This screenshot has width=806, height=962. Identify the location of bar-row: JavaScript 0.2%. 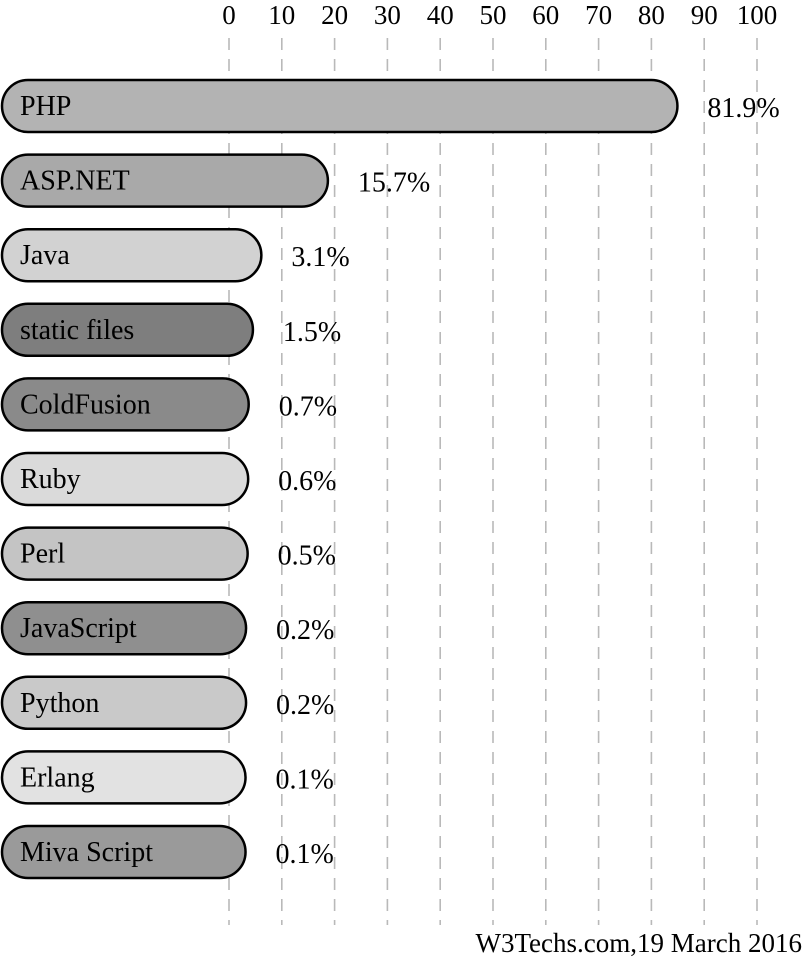
(167, 628).